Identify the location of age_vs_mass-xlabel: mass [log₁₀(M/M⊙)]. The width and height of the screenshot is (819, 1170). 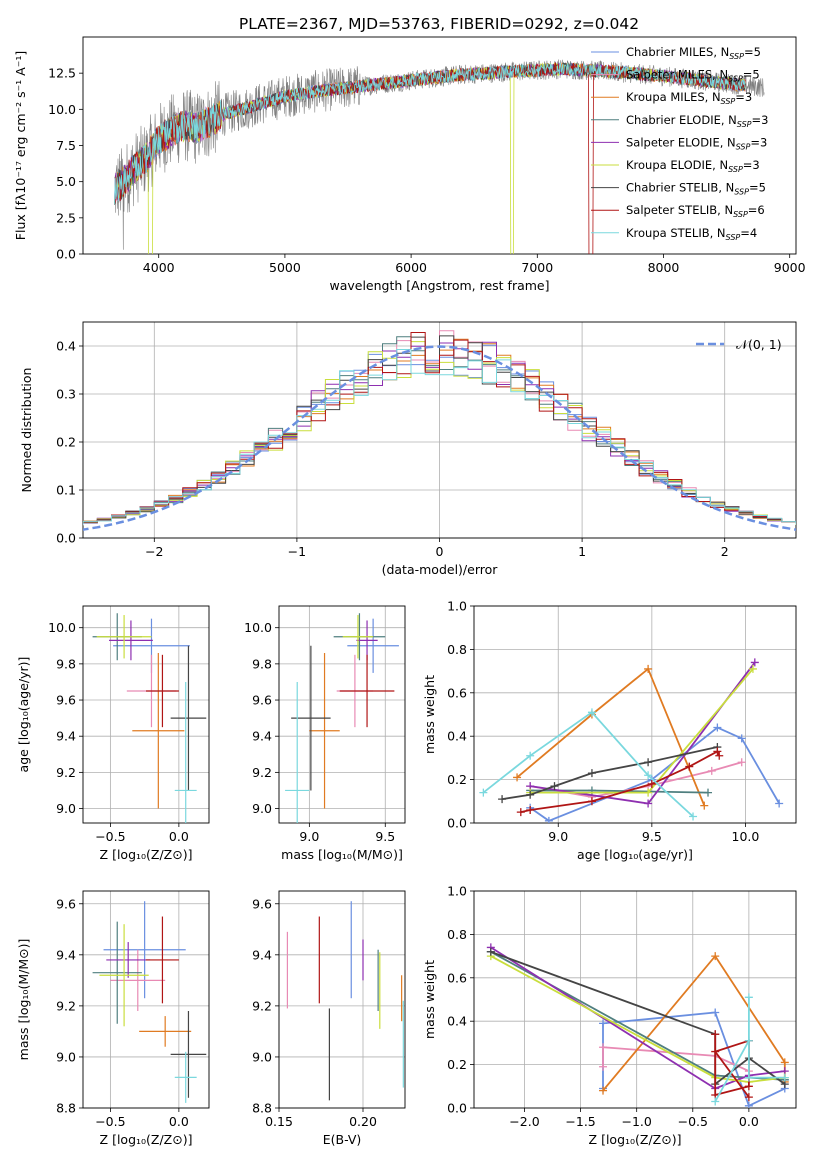
(342, 854).